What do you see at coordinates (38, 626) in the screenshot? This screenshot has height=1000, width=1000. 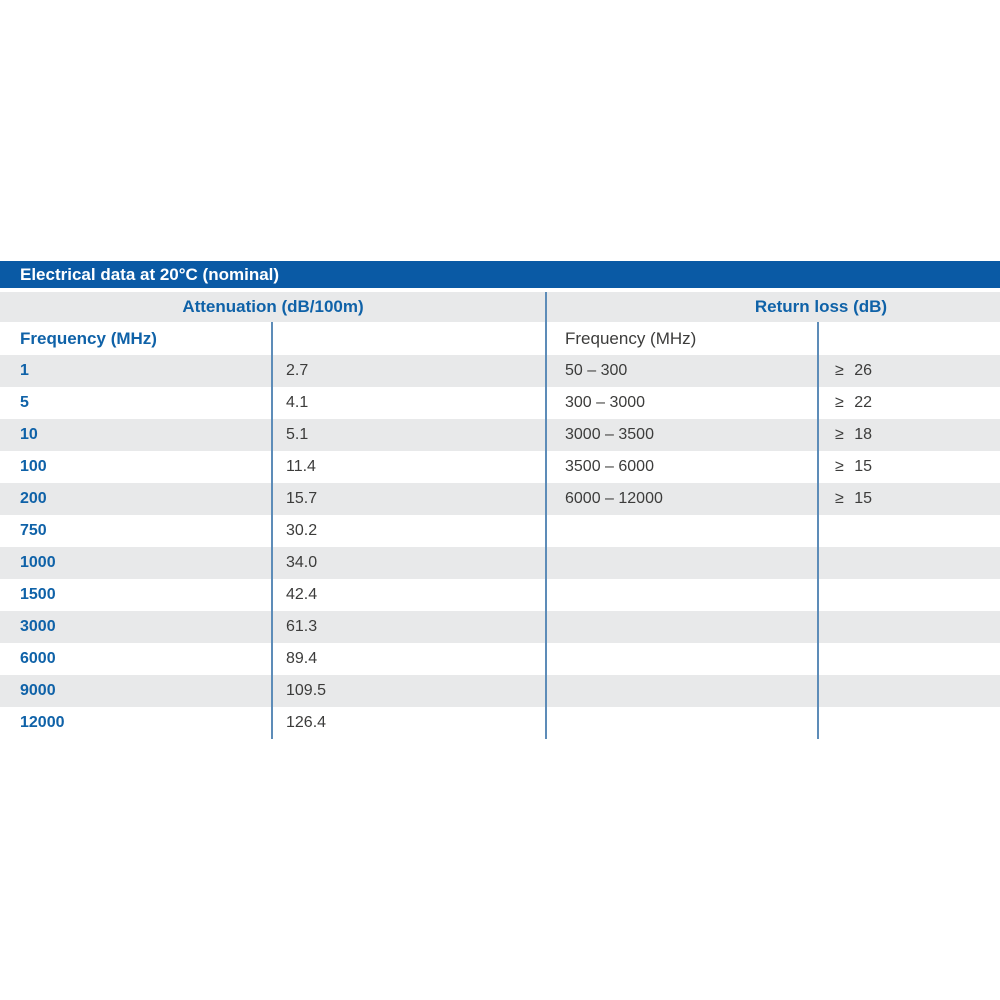 I see `frequency-cell: 3000` at bounding box center [38, 626].